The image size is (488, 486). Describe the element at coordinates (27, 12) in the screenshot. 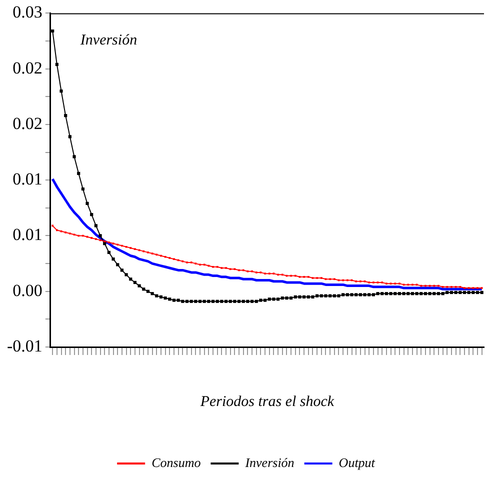

I see `y-tick-label: 0.03` at that location.